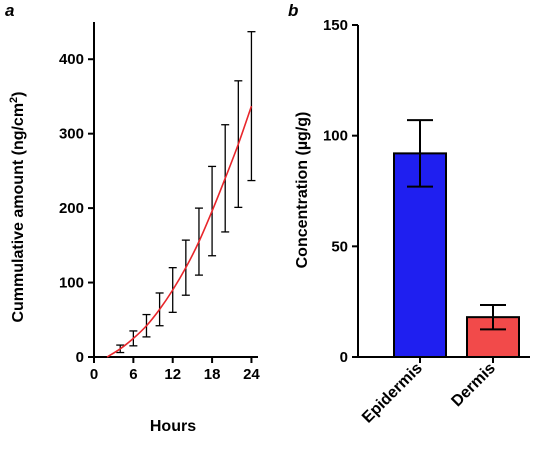  What do you see at coordinates (251, 374) in the screenshot?
I see `x-tick-label-a: 24` at bounding box center [251, 374].